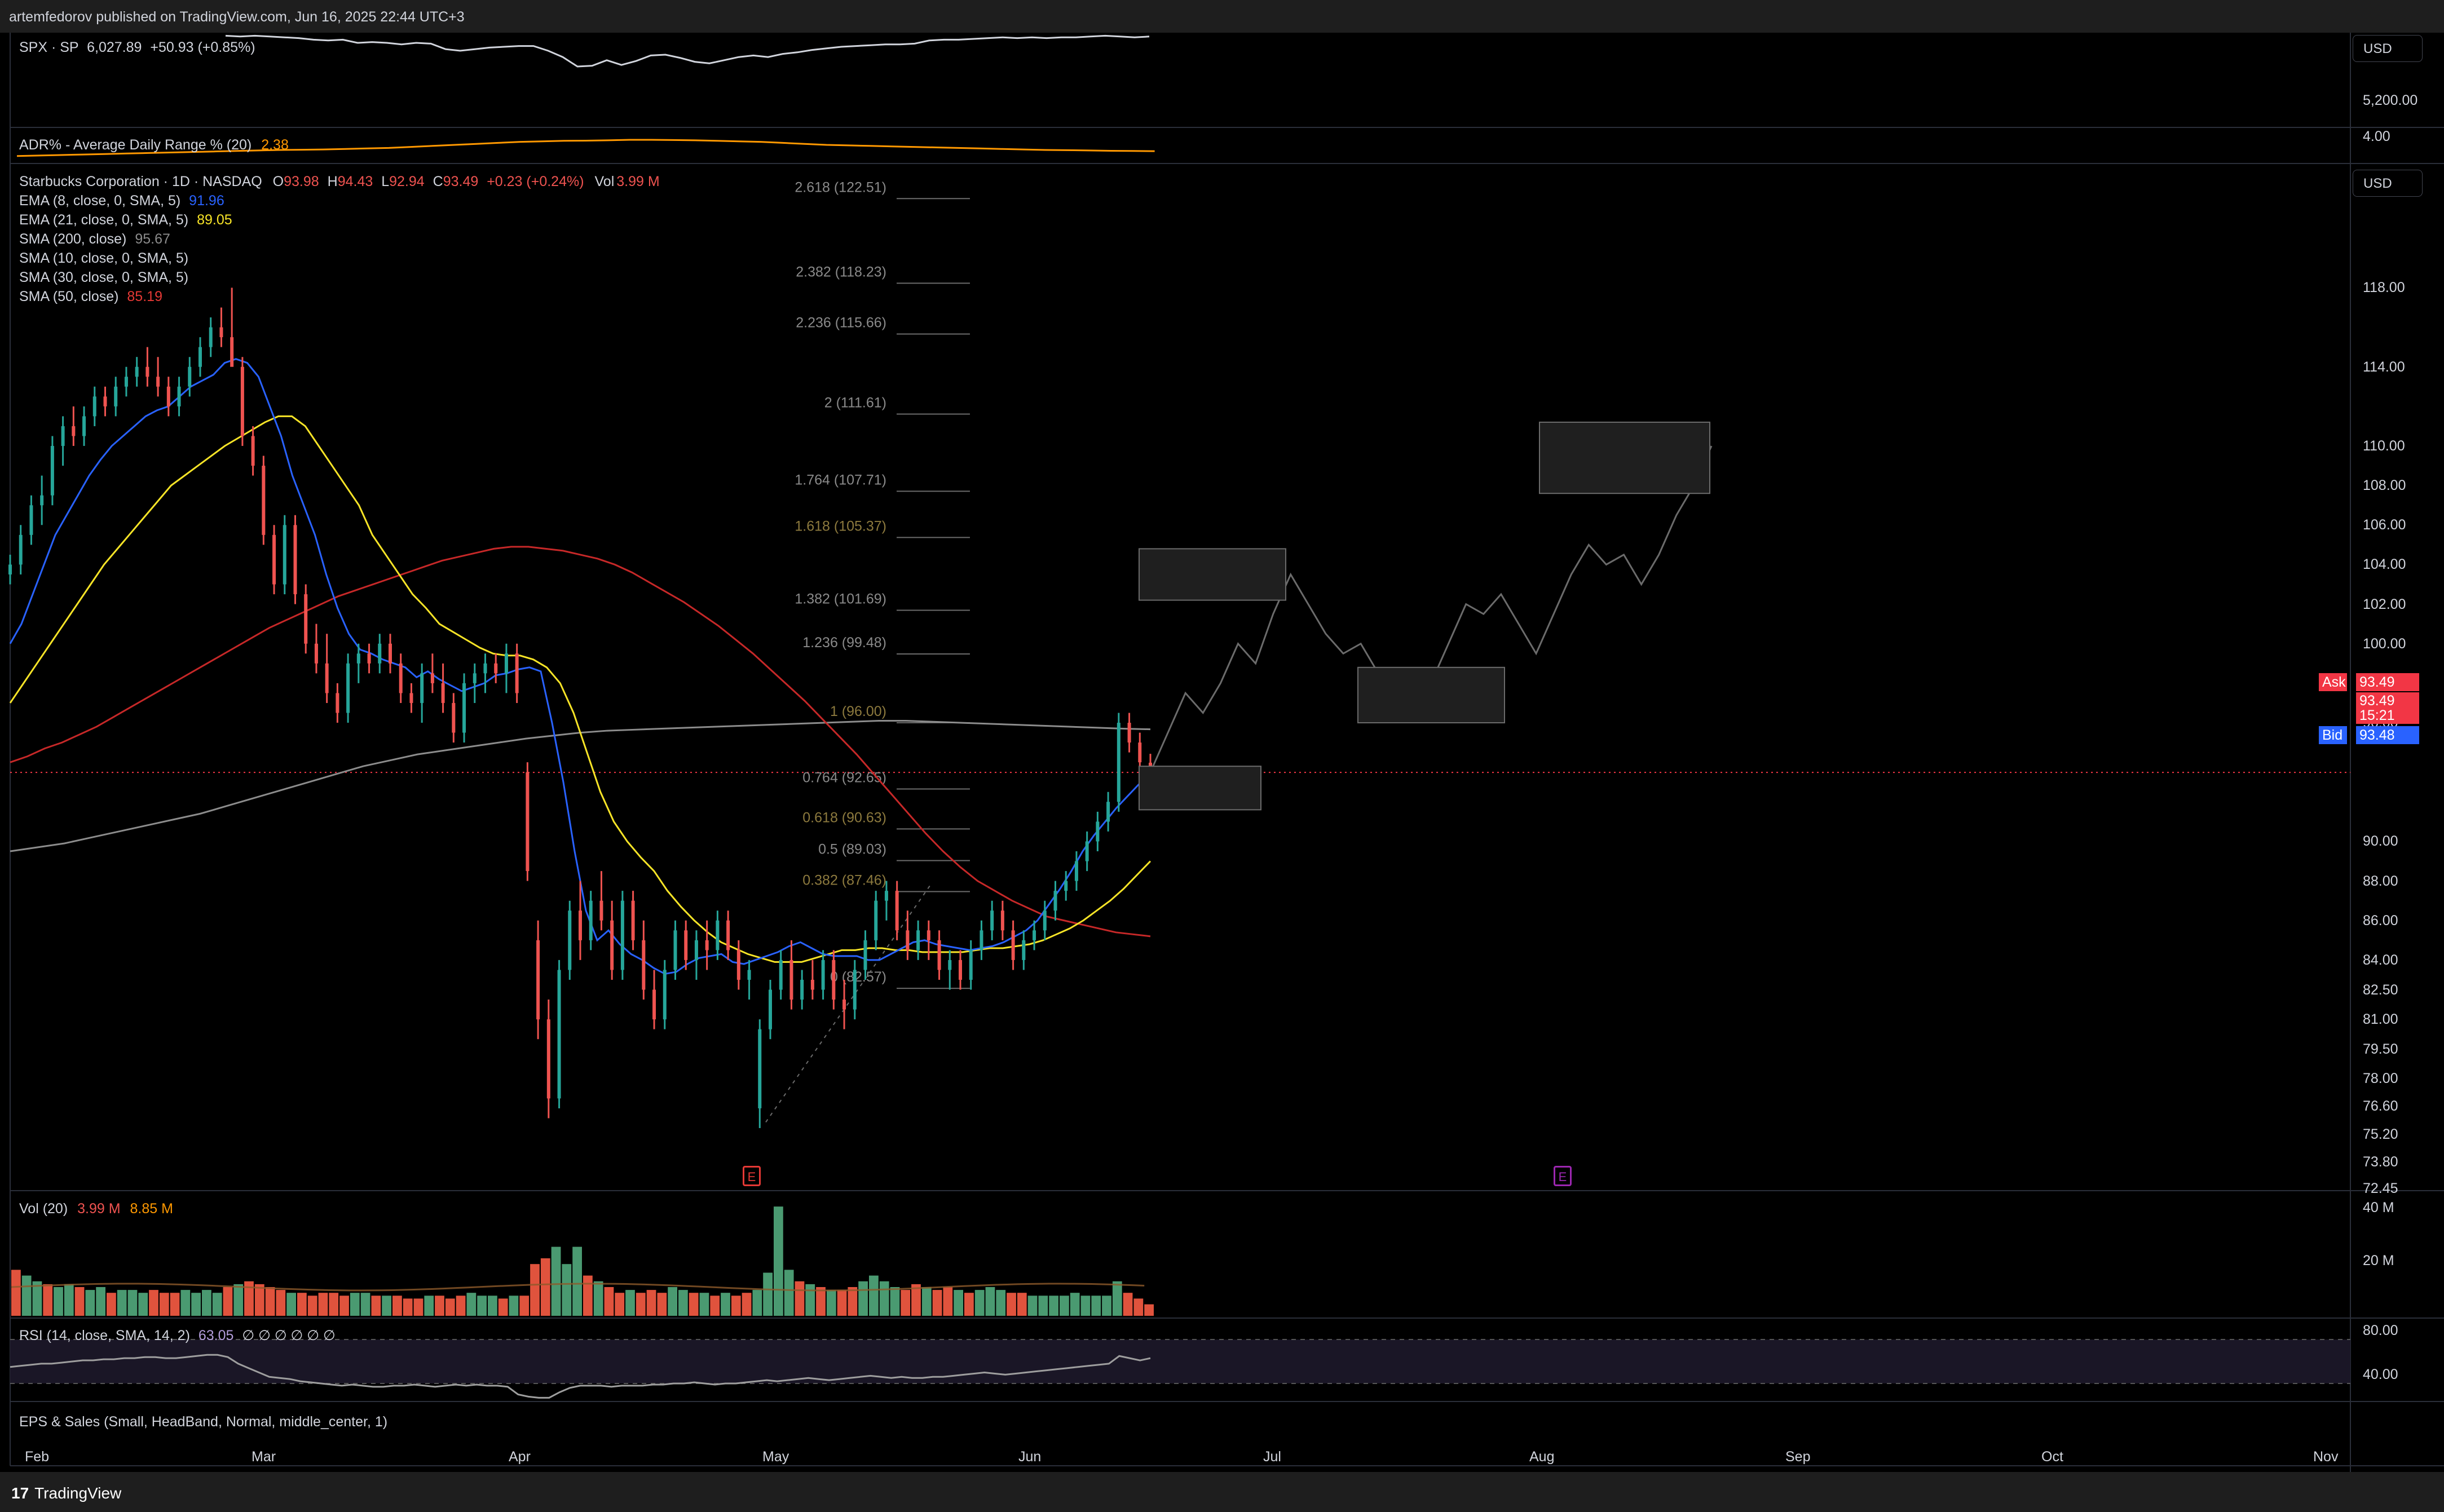 The height and width of the screenshot is (1512, 2444). I want to click on symbol-title: Starbucks Corporation · 1D · NASDAQ, so click(140, 181).